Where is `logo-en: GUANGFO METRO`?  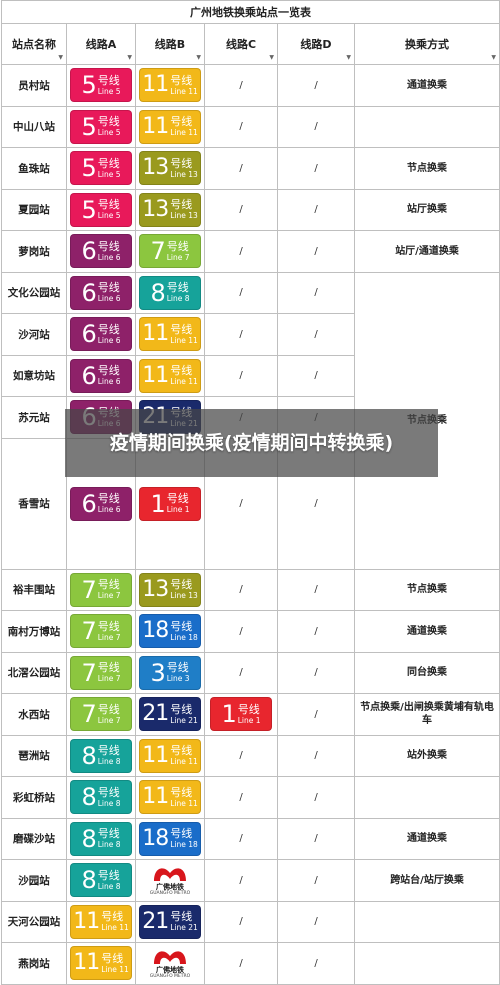
logo-en: GUANGFO METRO is located at coordinates (170, 894).